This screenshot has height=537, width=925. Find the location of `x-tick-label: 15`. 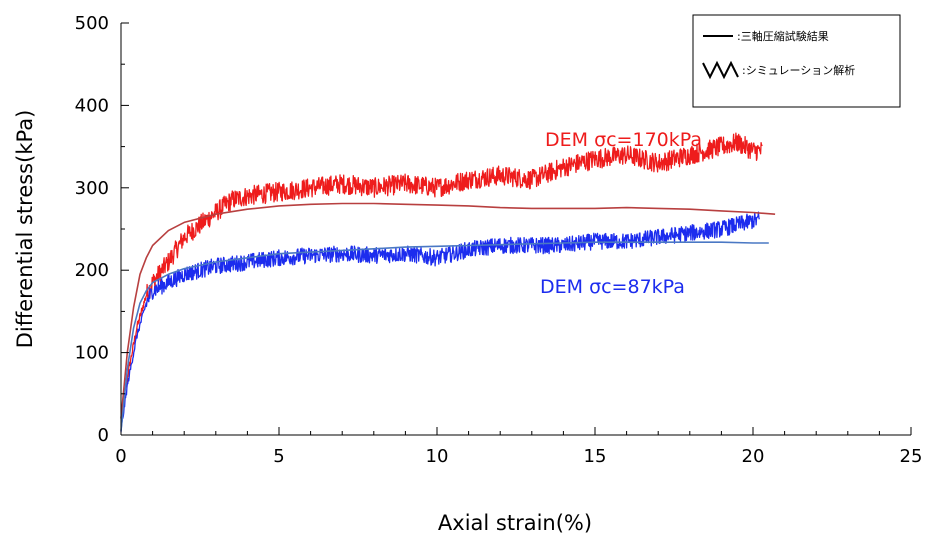

x-tick-label: 15 is located at coordinates (595, 456).